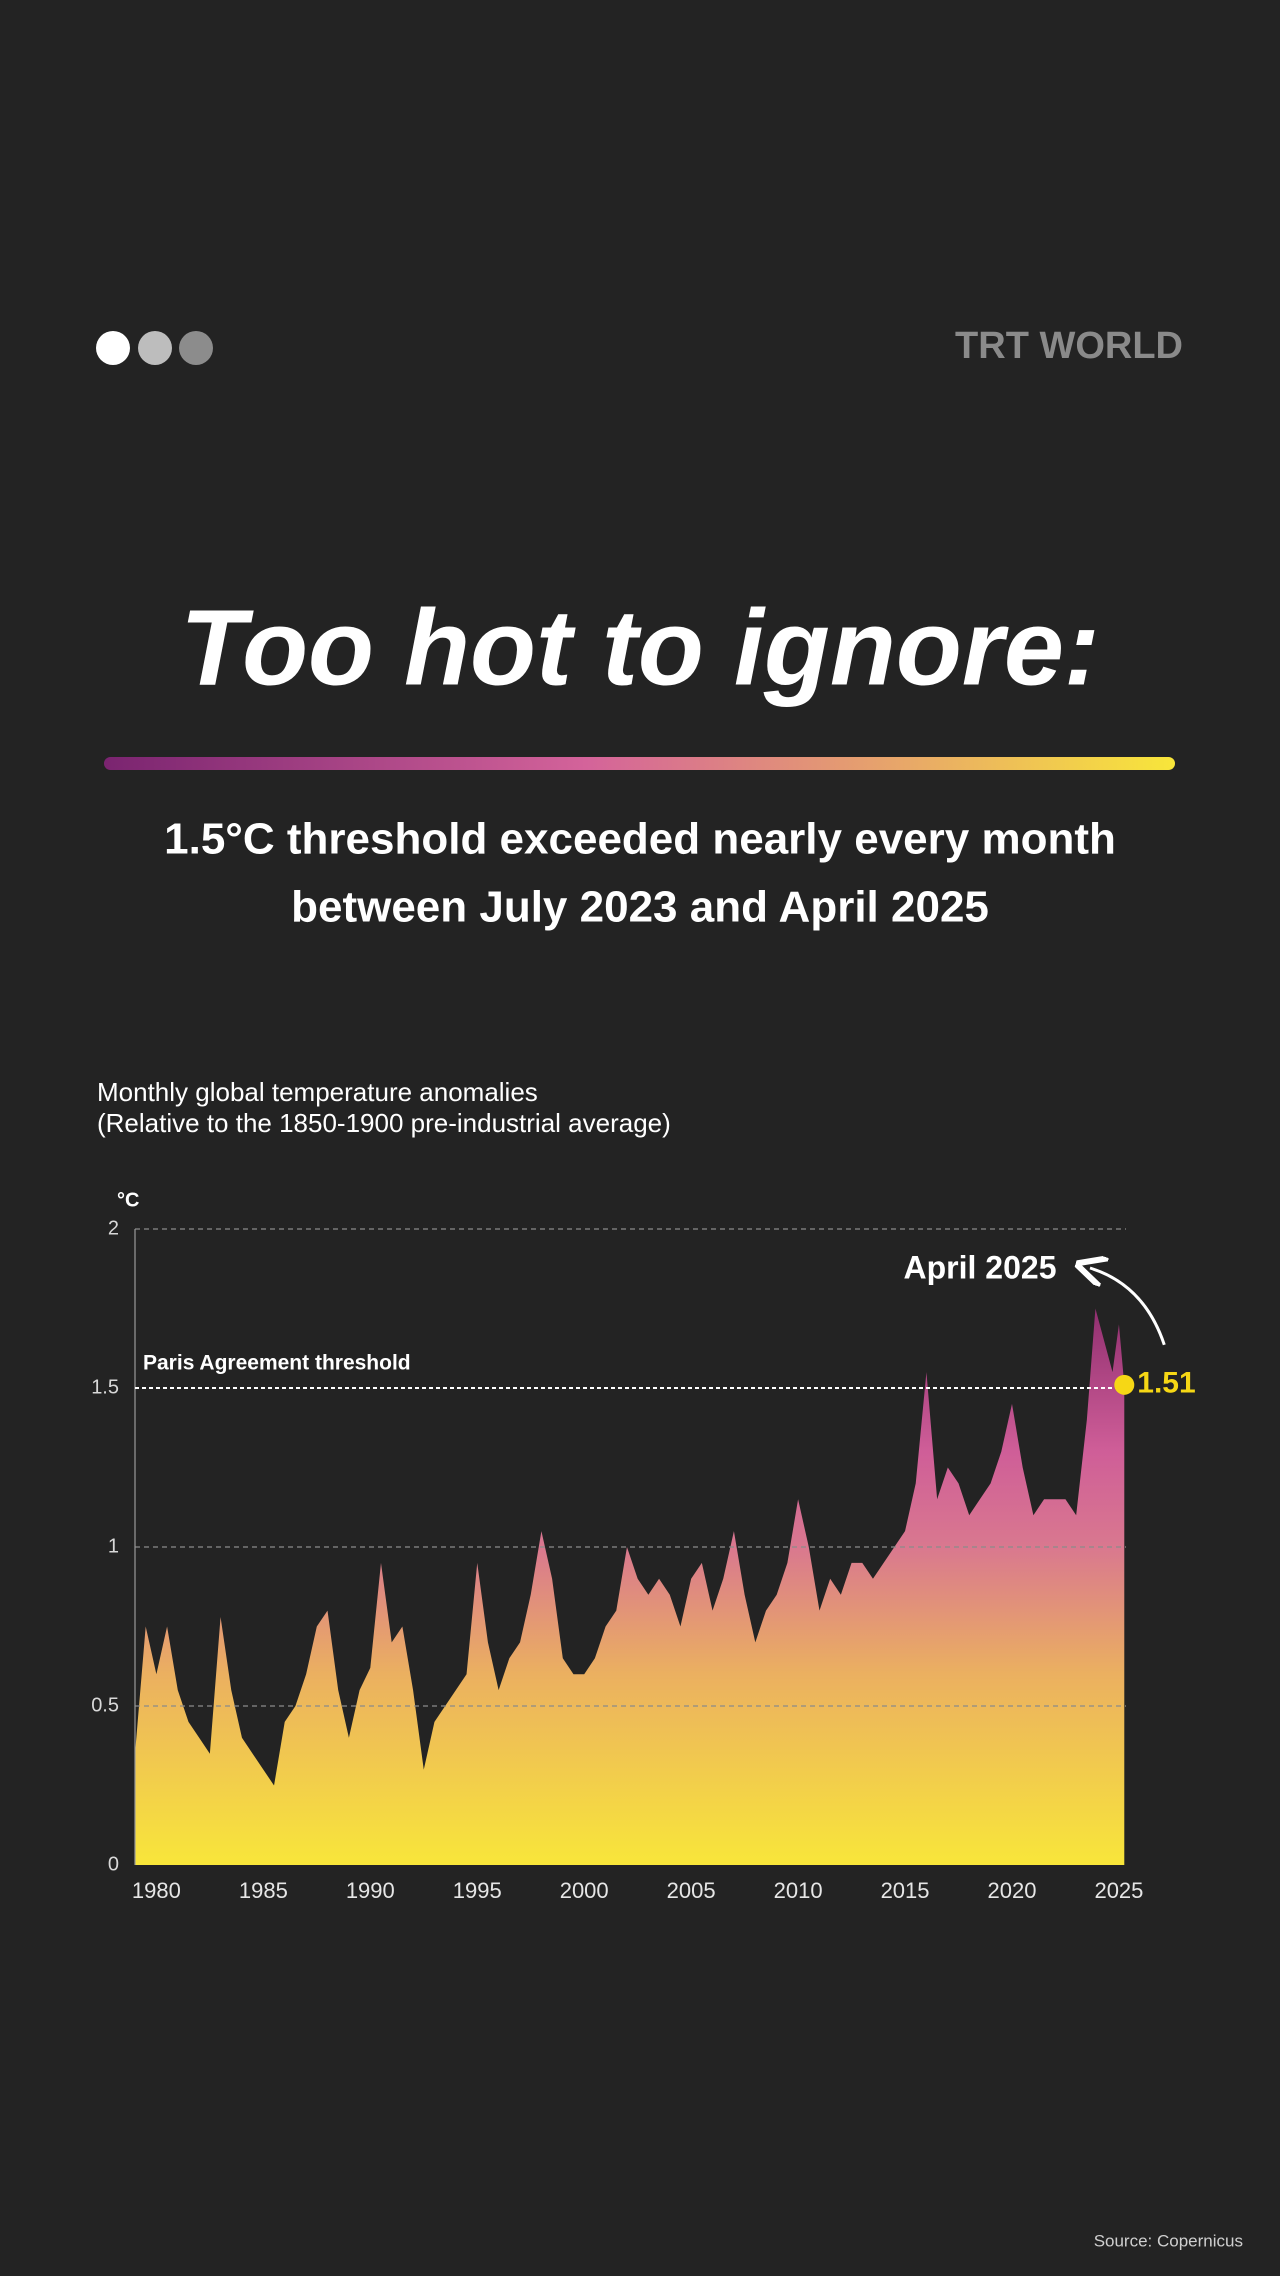 This screenshot has height=2276, width=1280. I want to click on highlight-label: April 2025, so click(980, 1267).